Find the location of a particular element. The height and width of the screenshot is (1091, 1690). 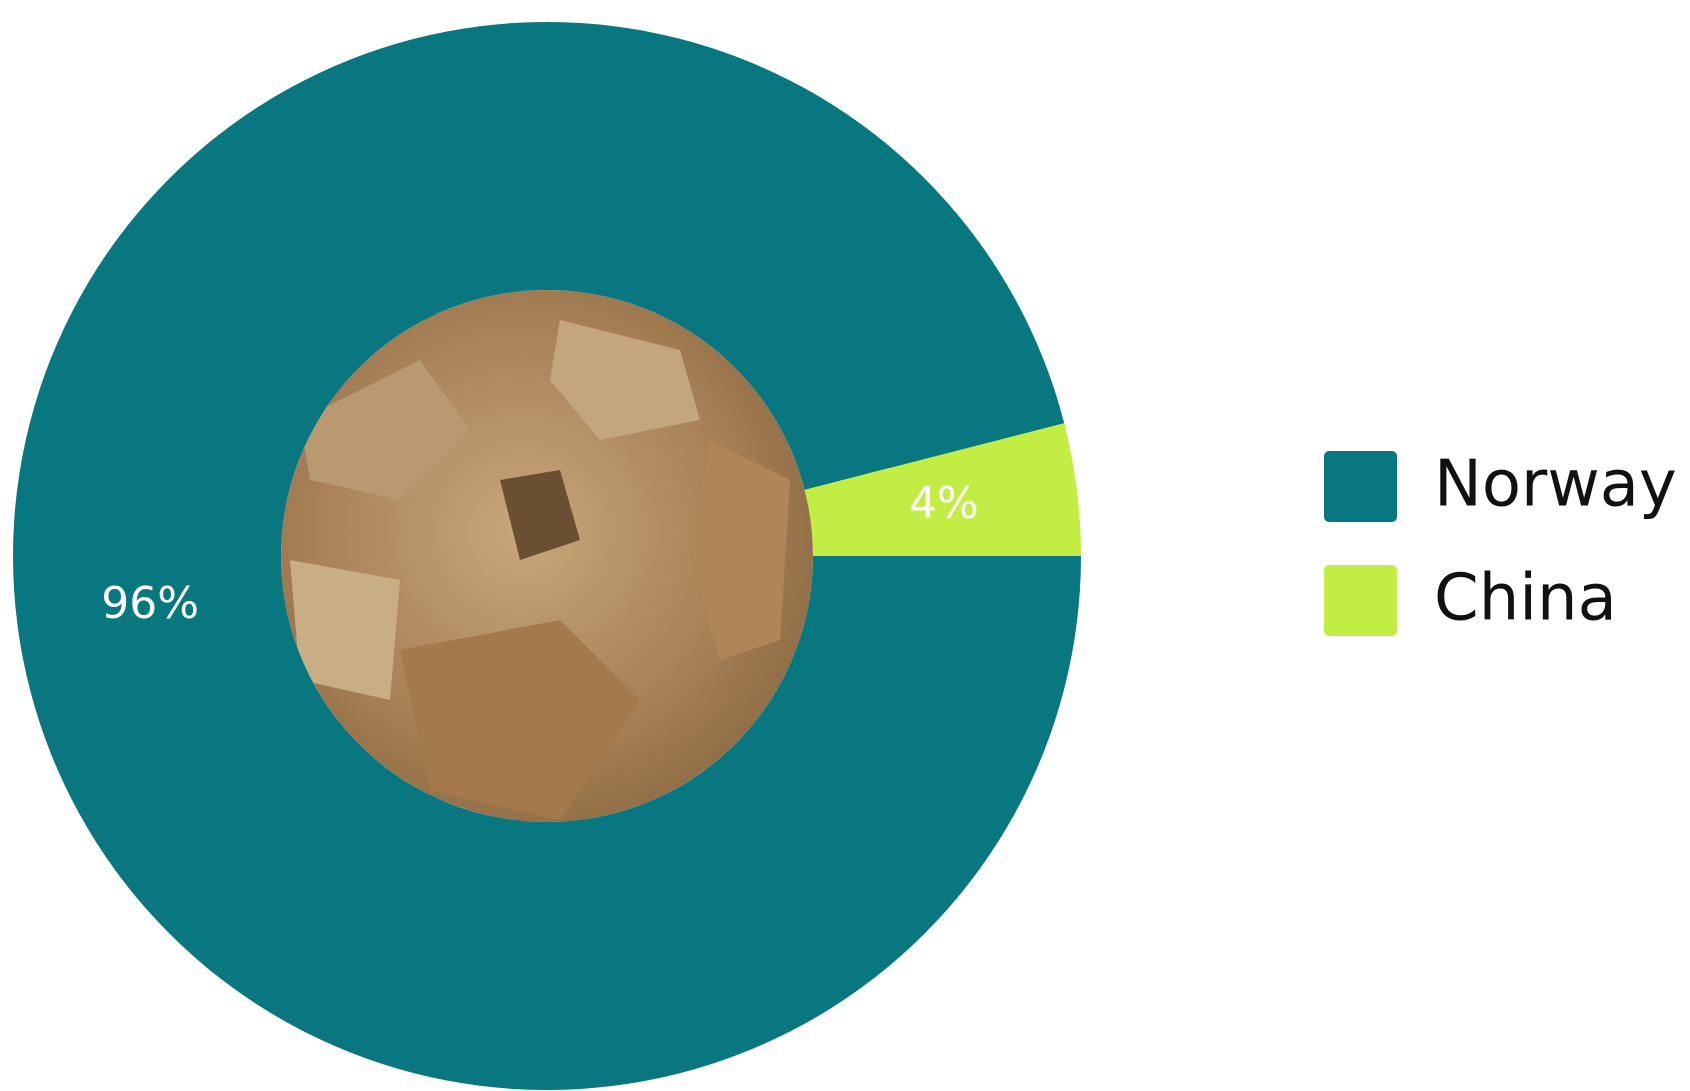

slice is located at coordinates (942, 489).